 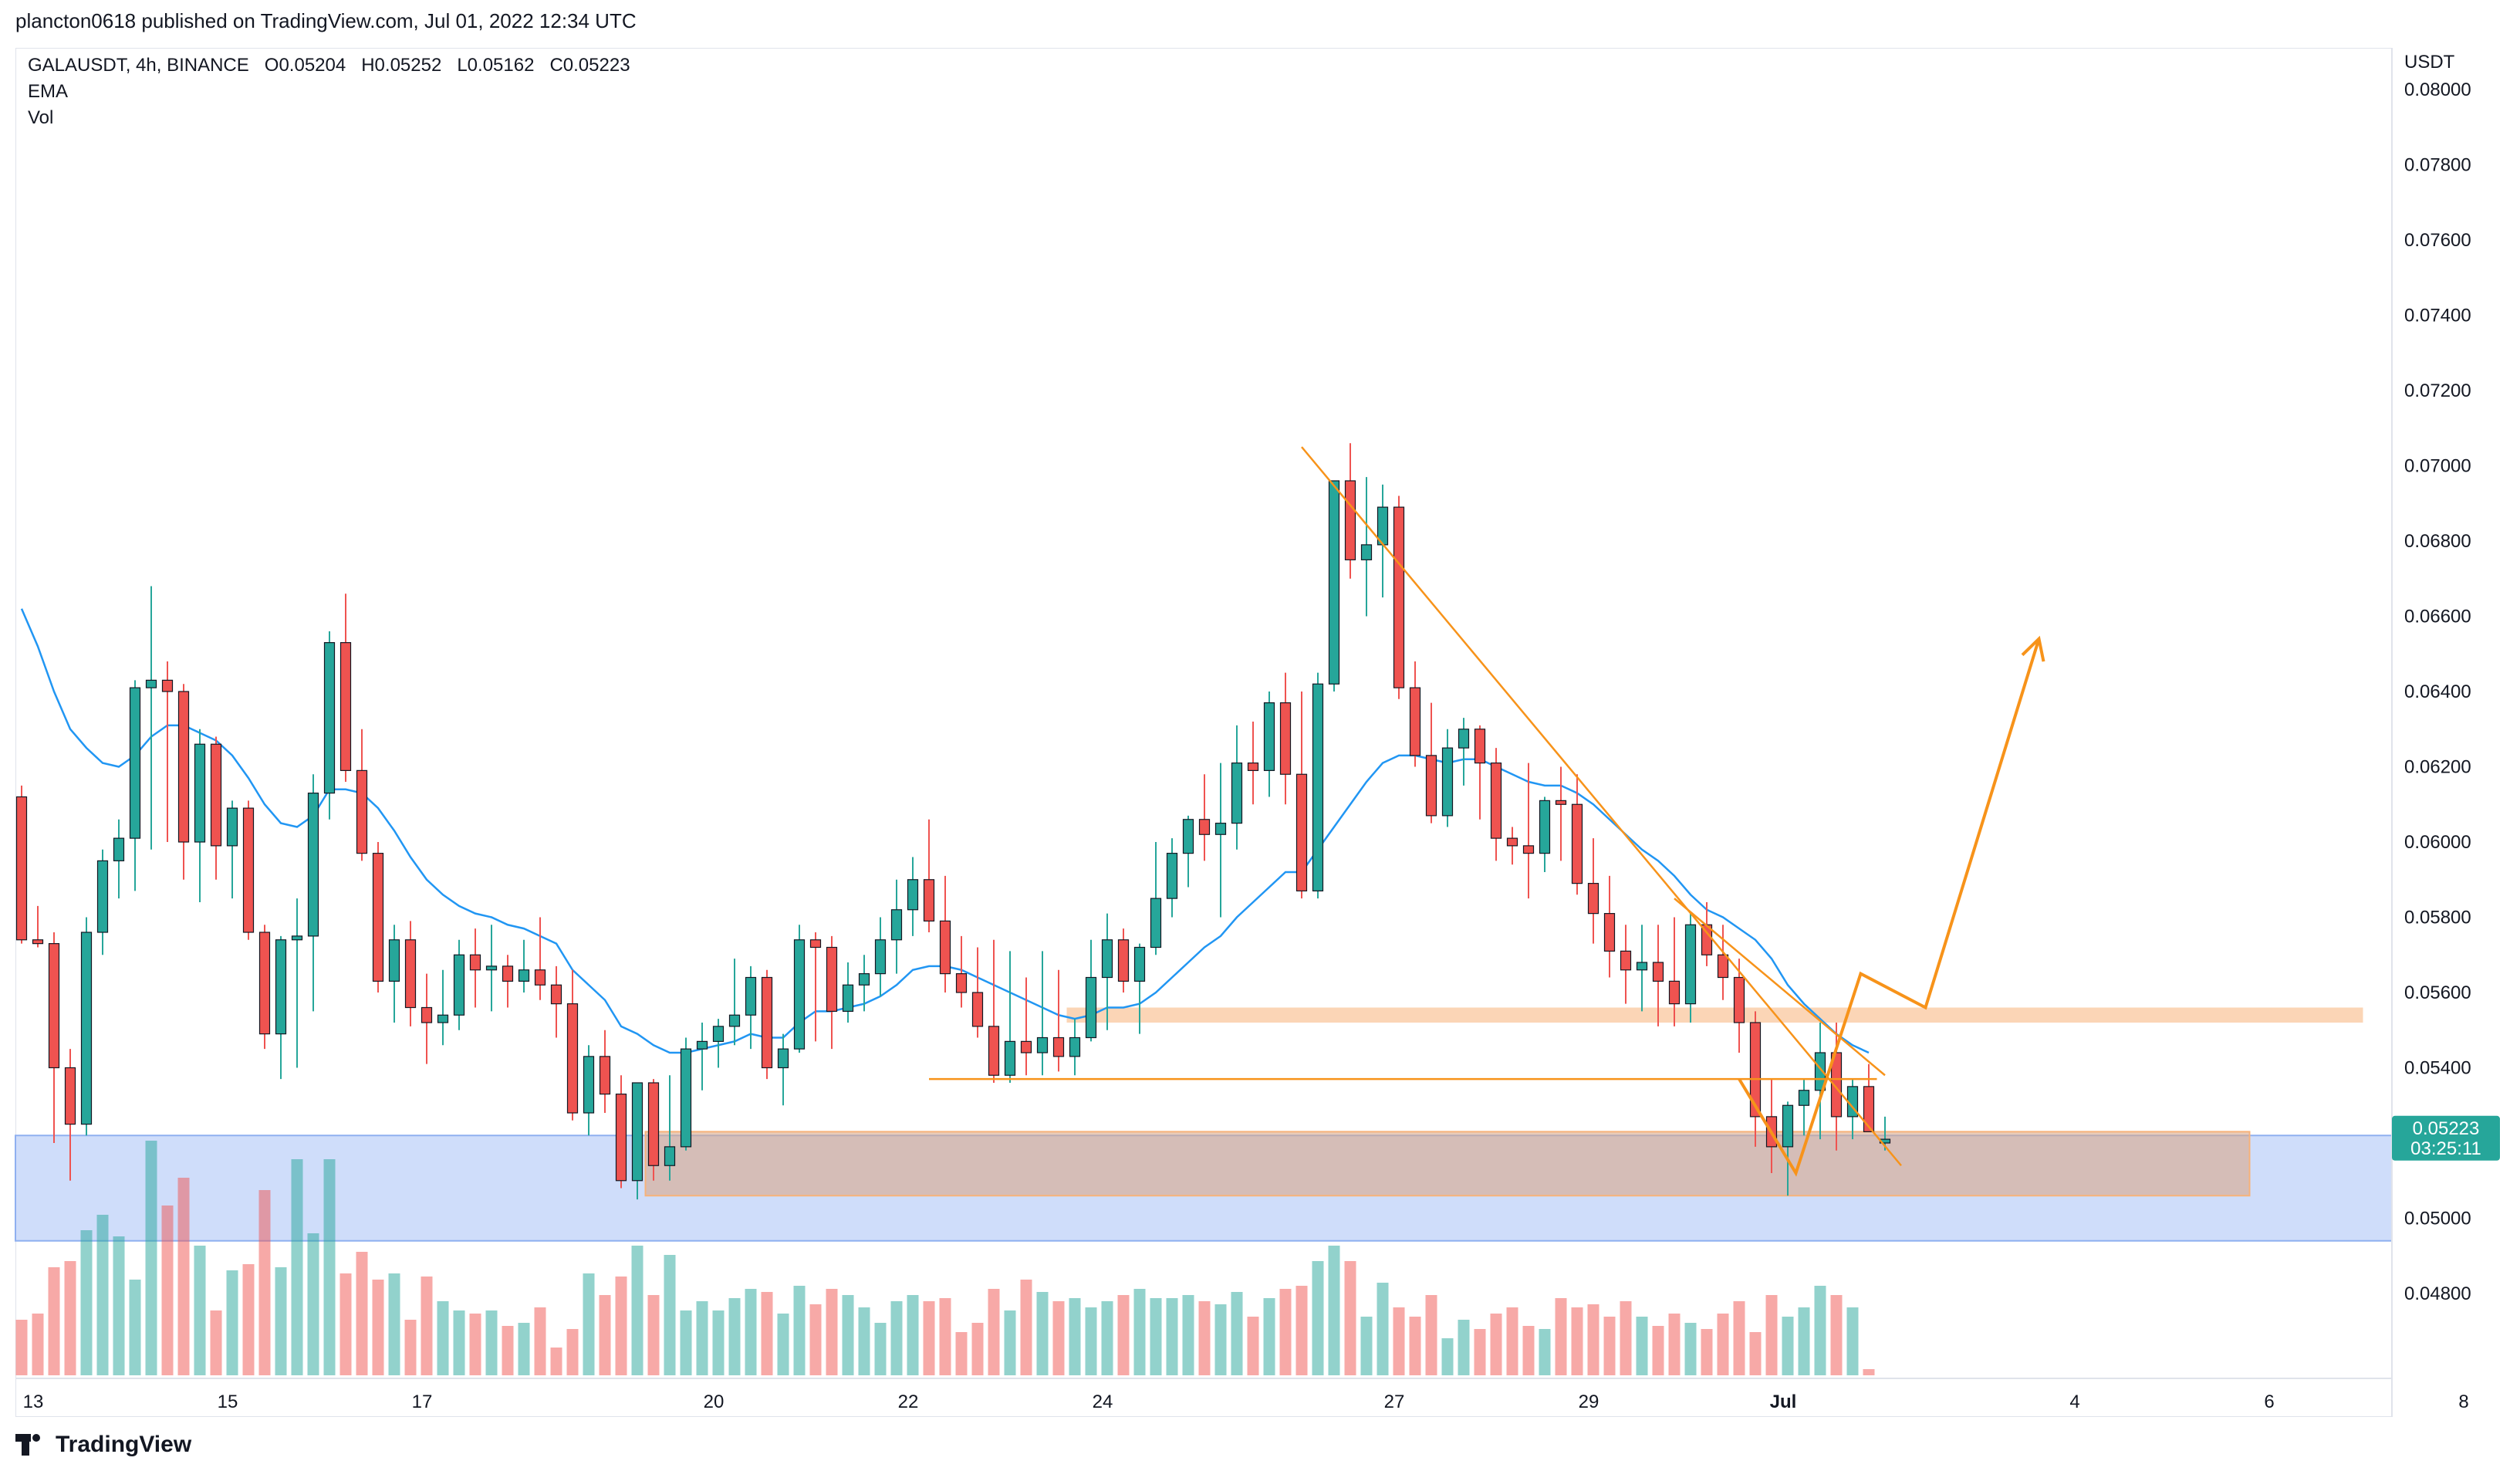 What do you see at coordinates (2074, 1402) in the screenshot?
I see `time-tick-label: 4` at bounding box center [2074, 1402].